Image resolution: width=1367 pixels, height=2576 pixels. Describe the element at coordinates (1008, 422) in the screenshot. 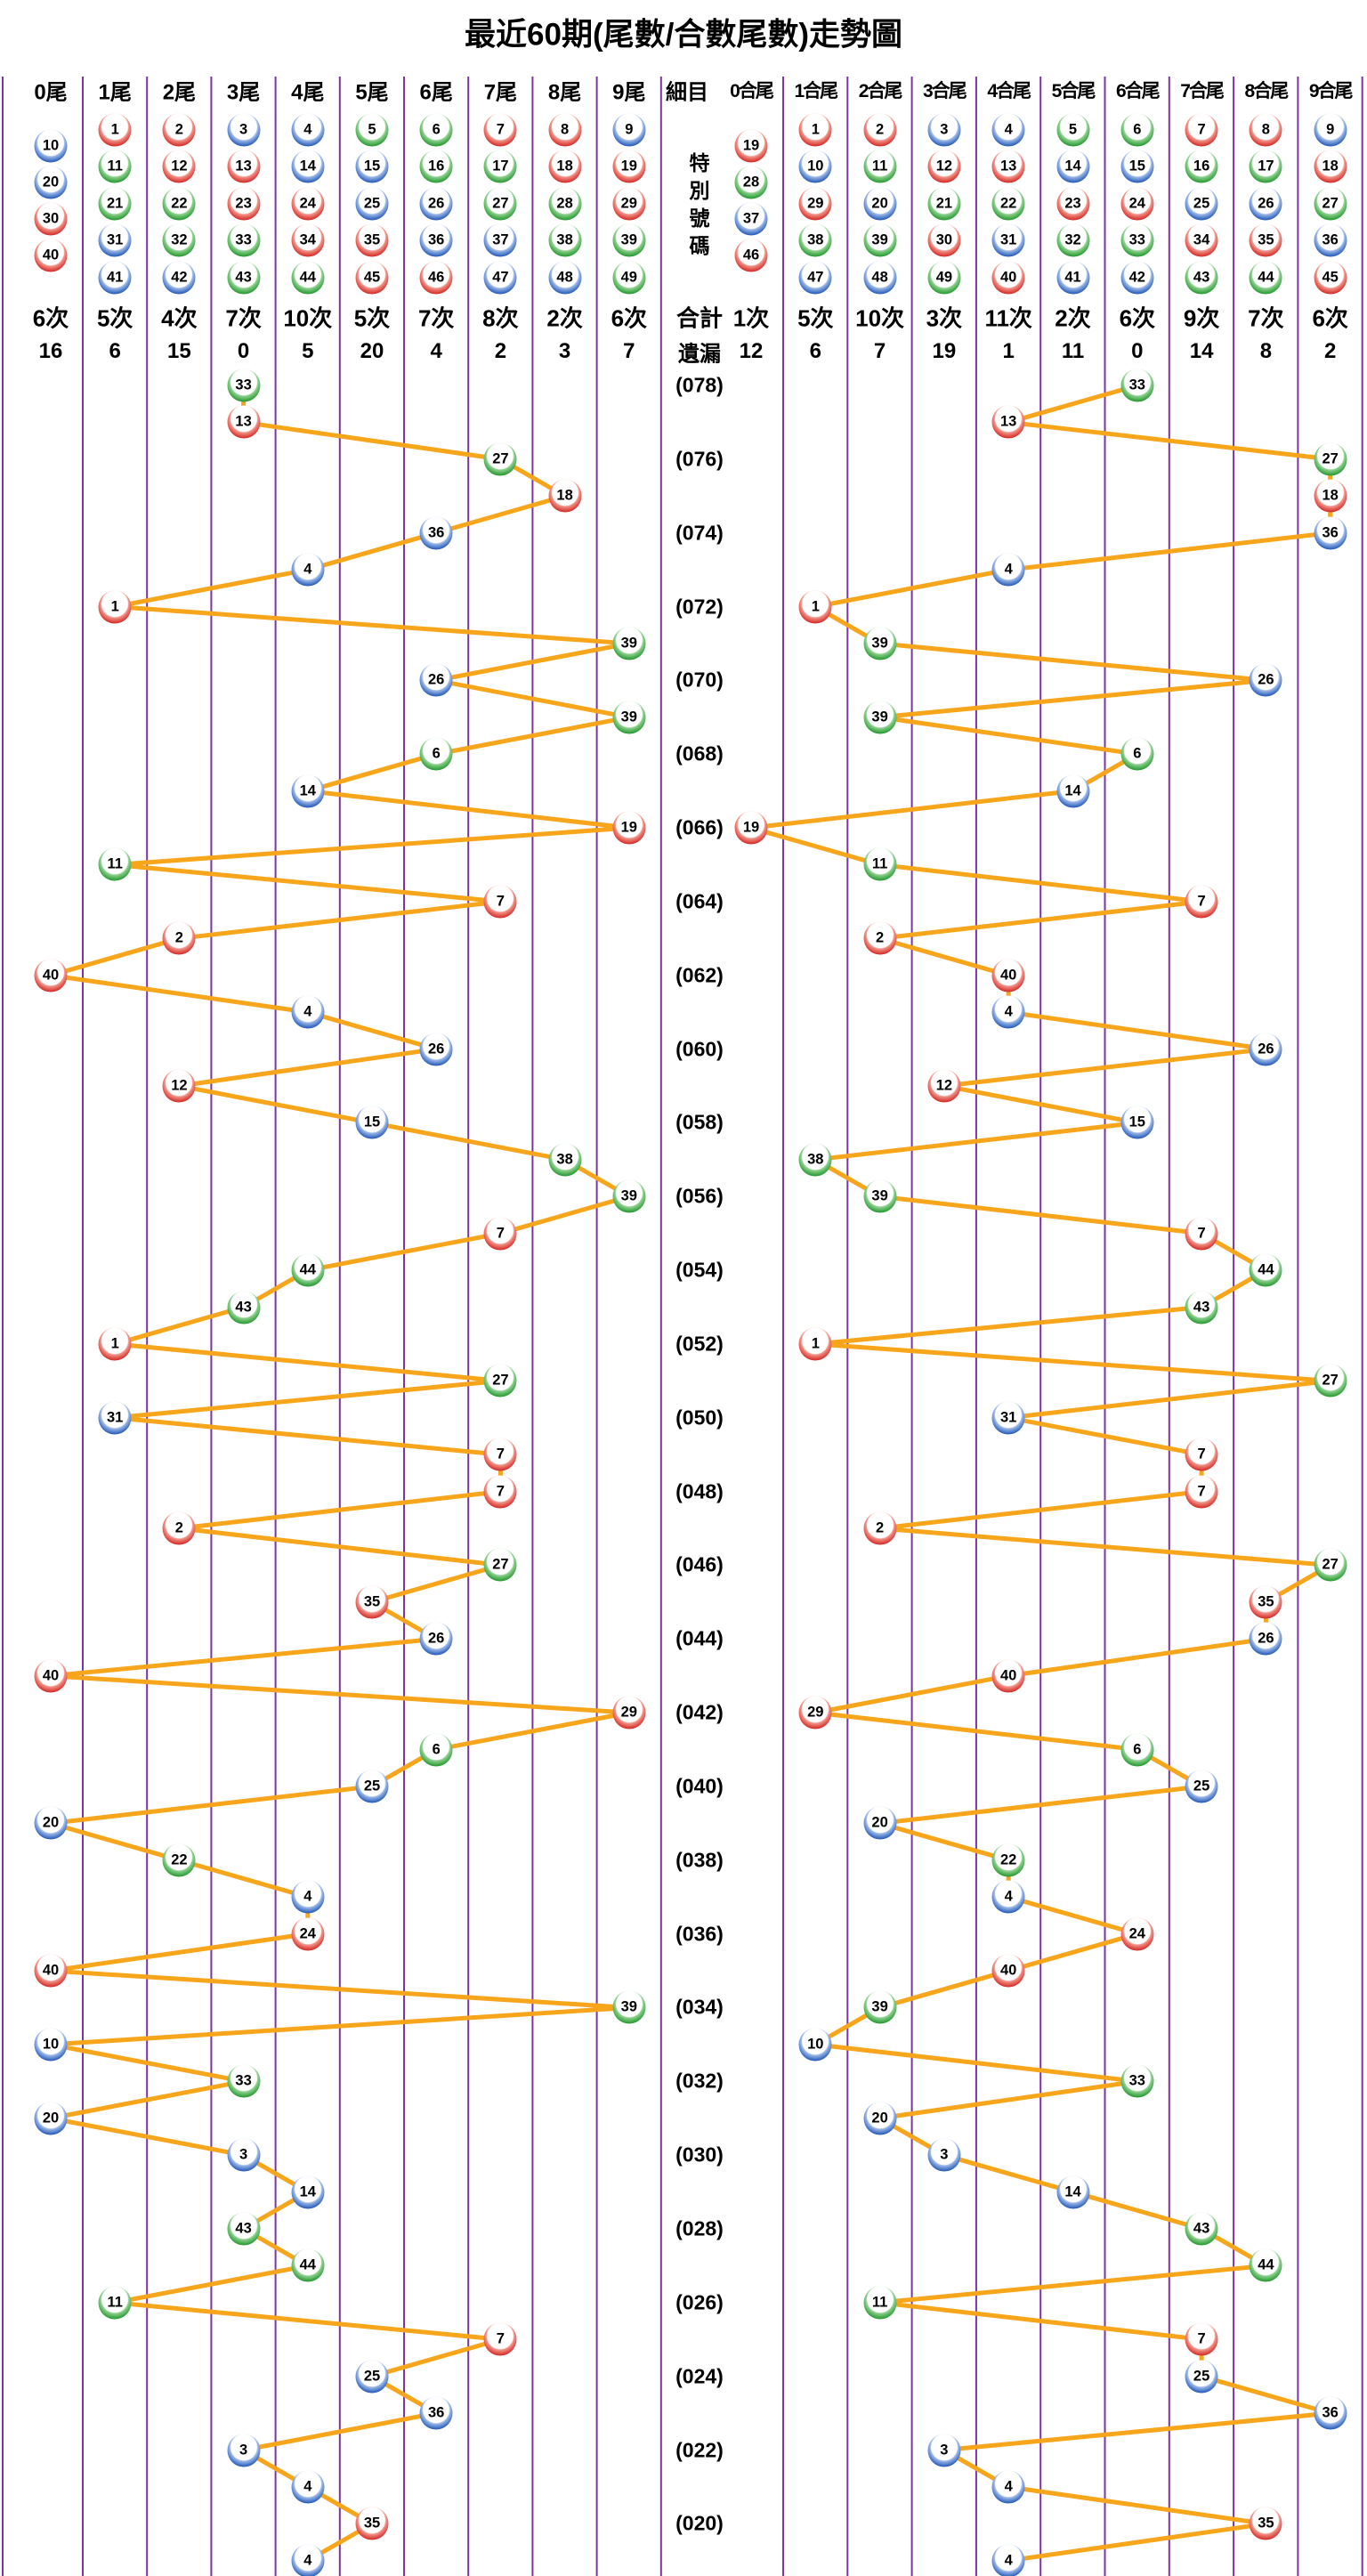

I see `trend-ball-sumtail-13: 13` at that location.